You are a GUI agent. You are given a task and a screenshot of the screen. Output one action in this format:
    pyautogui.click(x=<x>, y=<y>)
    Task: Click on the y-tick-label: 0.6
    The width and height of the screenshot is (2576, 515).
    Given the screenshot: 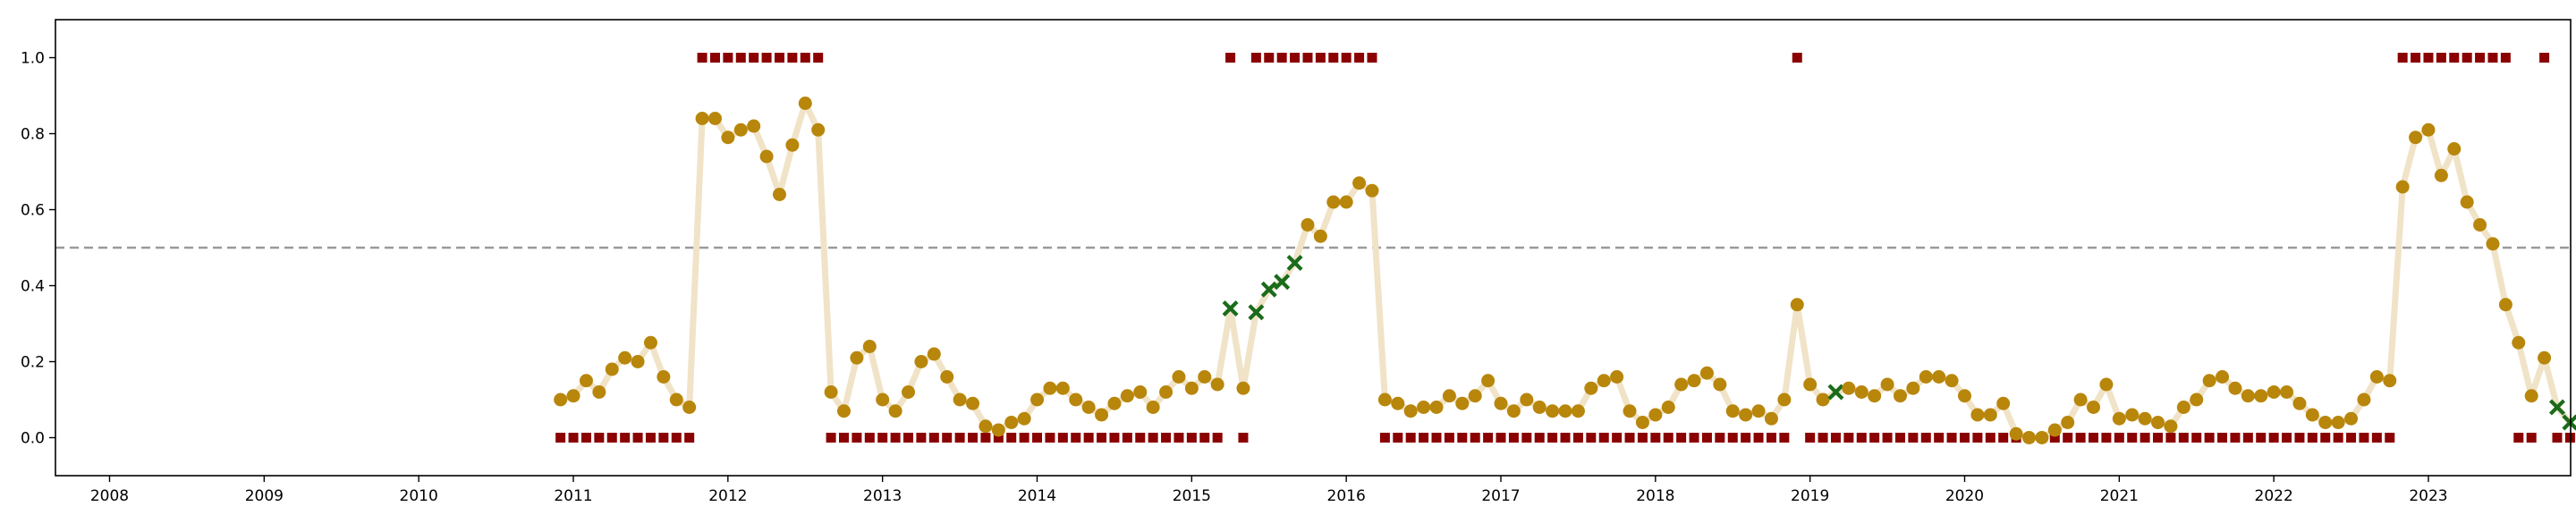 What is the action you would take?
    pyautogui.click(x=33, y=211)
    